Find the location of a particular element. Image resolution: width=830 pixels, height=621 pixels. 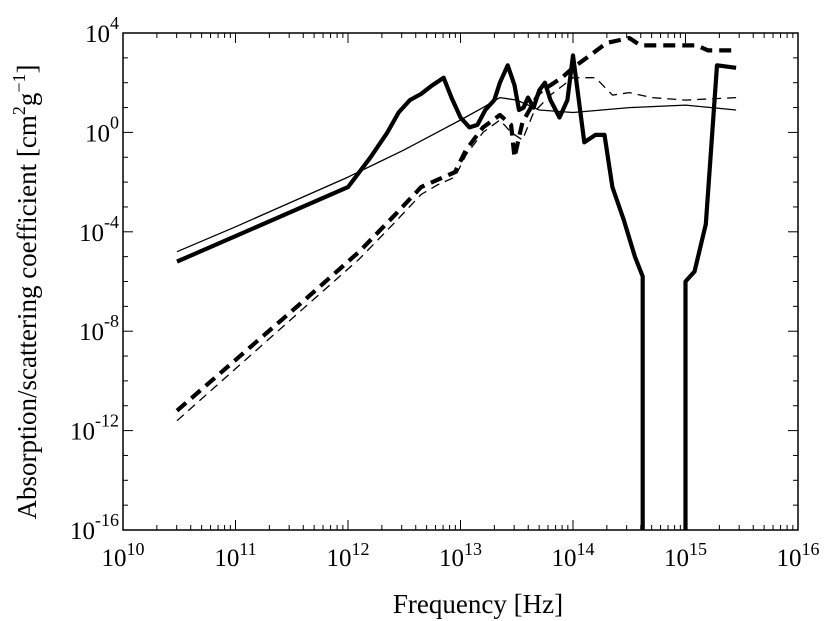

x-tick-exp: 10 is located at coordinates (136, 549).